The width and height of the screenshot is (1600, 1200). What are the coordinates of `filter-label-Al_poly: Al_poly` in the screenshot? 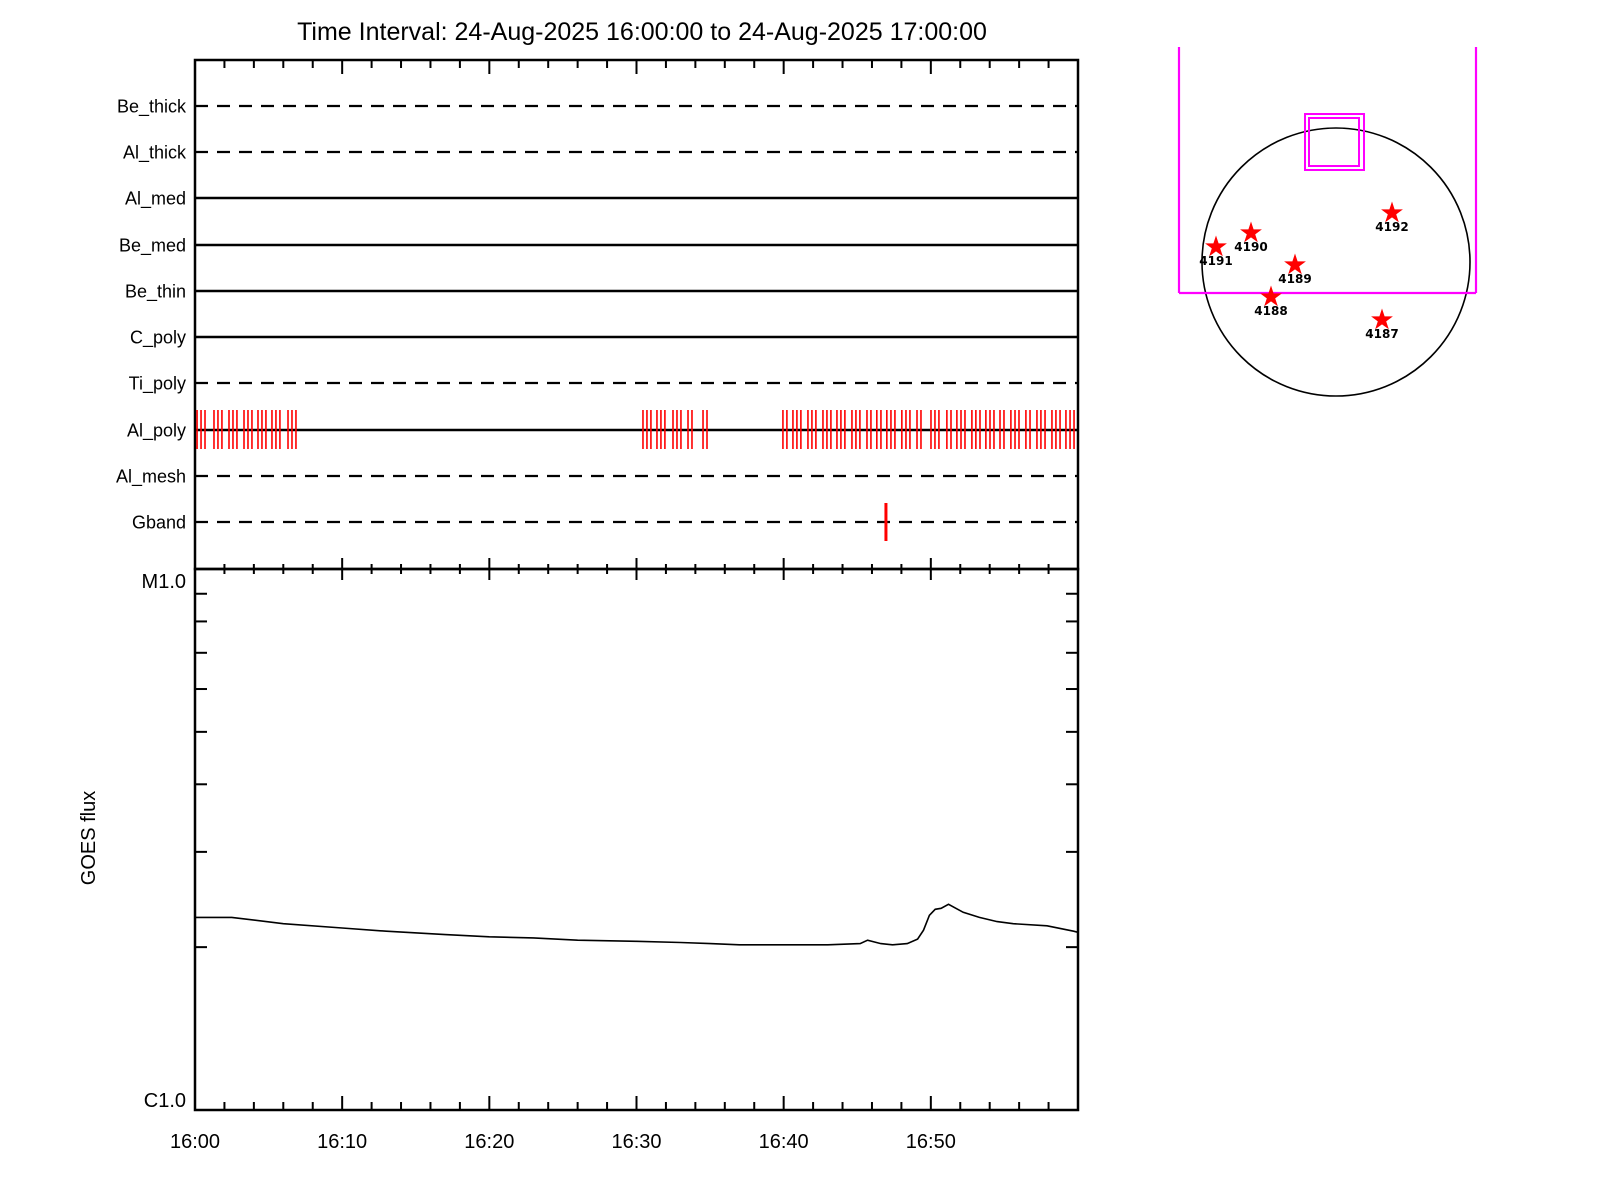 It's located at (156, 431).